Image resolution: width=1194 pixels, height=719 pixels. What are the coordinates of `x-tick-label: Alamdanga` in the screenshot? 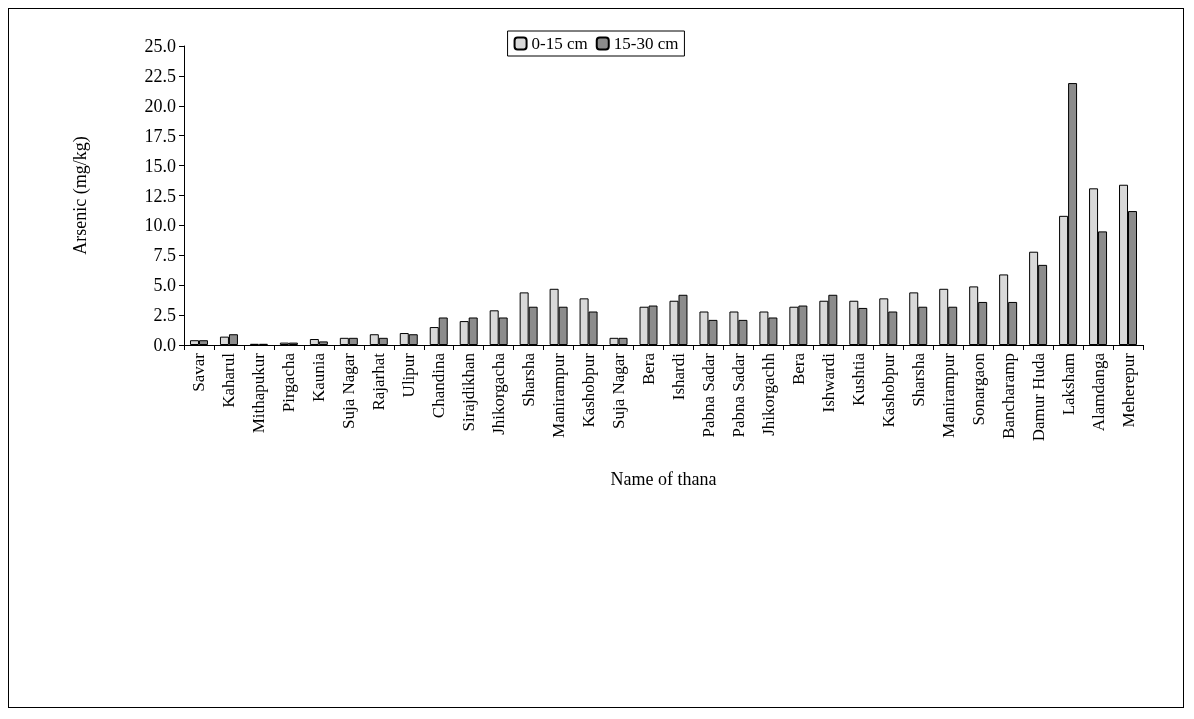 It's located at (1098, 392).